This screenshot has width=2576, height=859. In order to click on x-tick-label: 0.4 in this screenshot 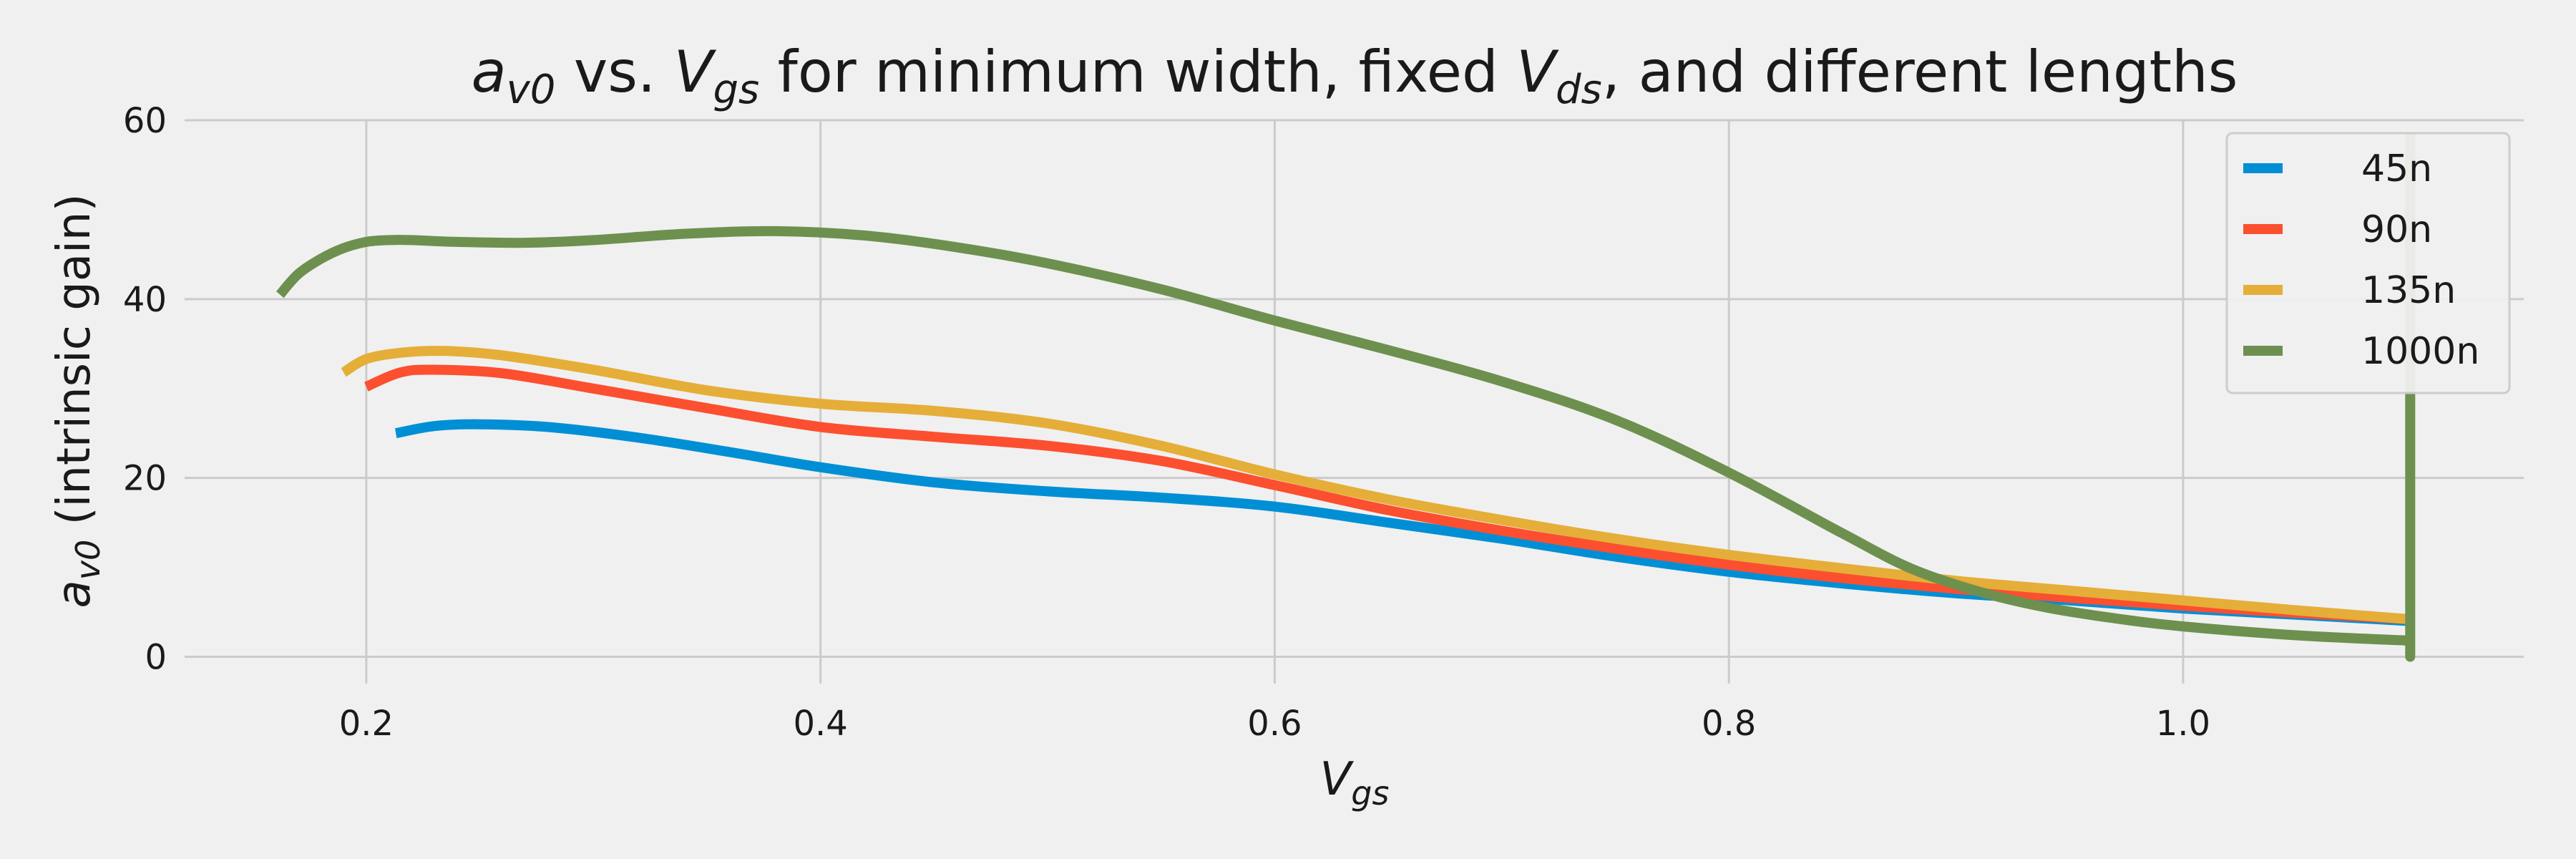, I will do `click(820, 724)`.